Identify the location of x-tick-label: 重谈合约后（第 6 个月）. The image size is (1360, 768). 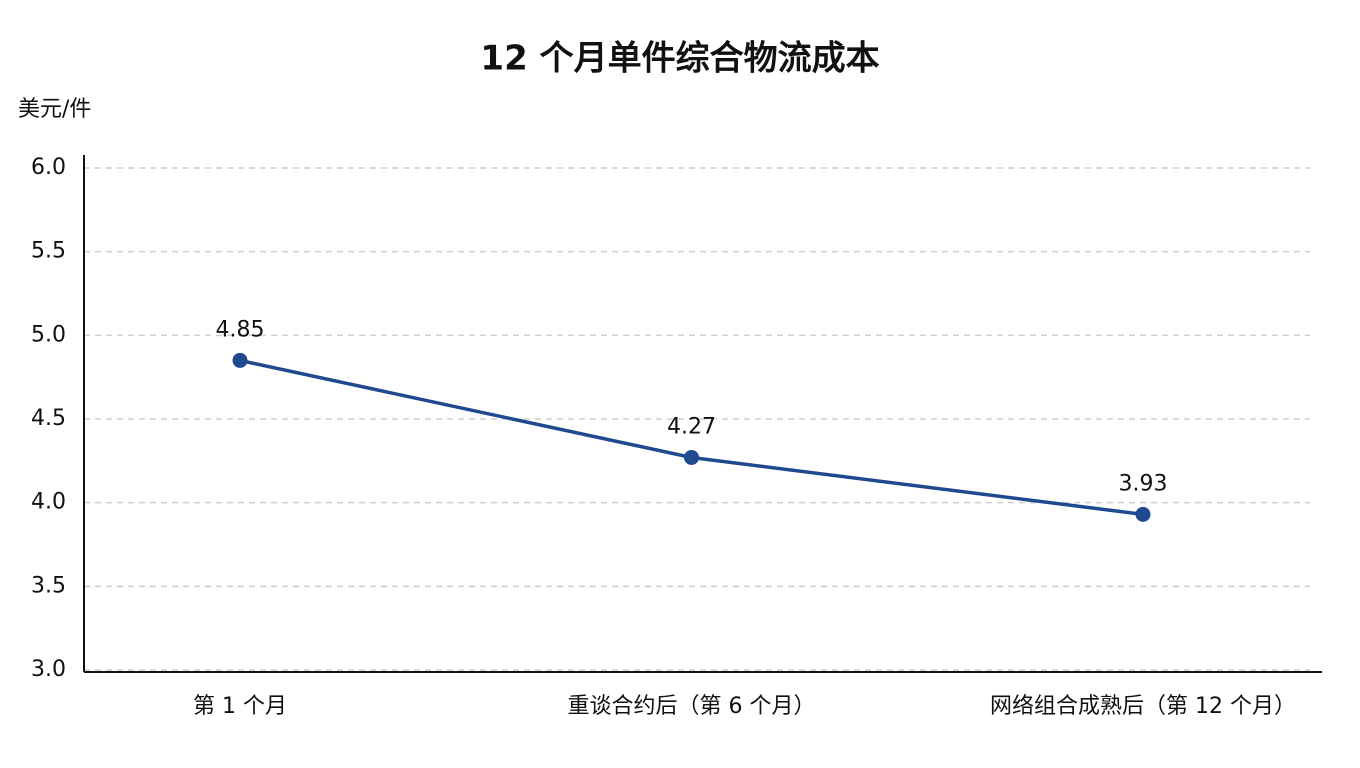
(692, 706).